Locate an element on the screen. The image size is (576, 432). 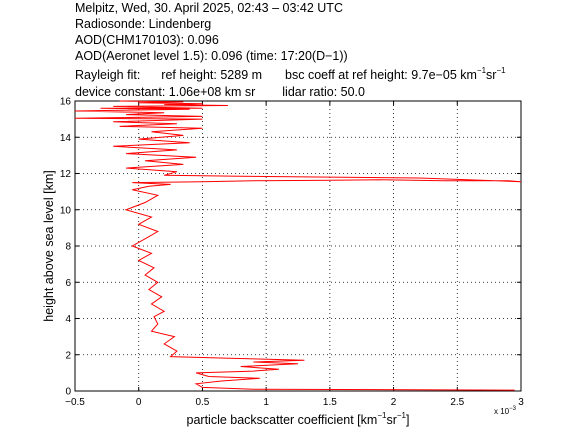
device-constant: device constant: 1.06e+08 km sr is located at coordinates (165, 92).